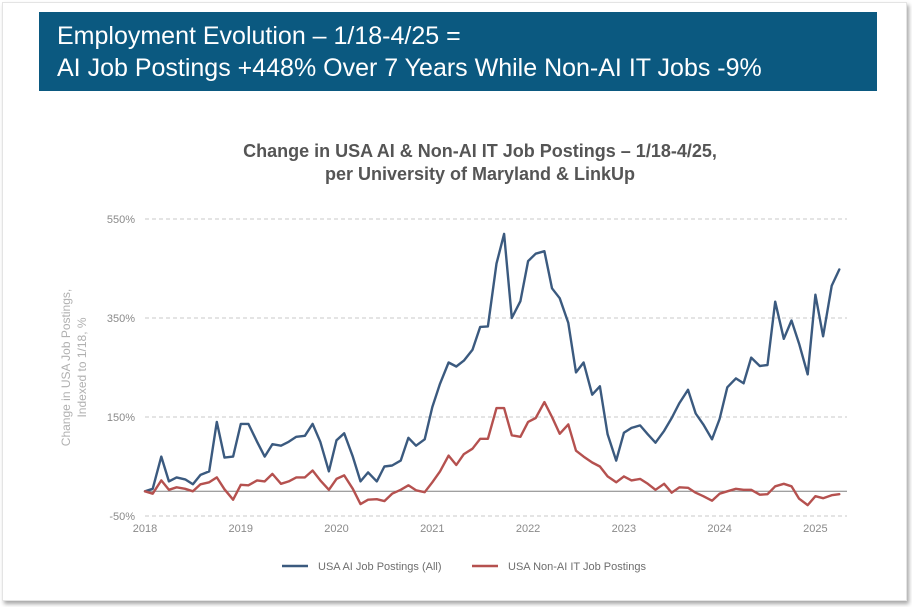 The height and width of the screenshot is (607, 912). Describe the element at coordinates (82, 367) in the screenshot. I see `y-axis-label-line: Indexed to 1/18, %` at that location.